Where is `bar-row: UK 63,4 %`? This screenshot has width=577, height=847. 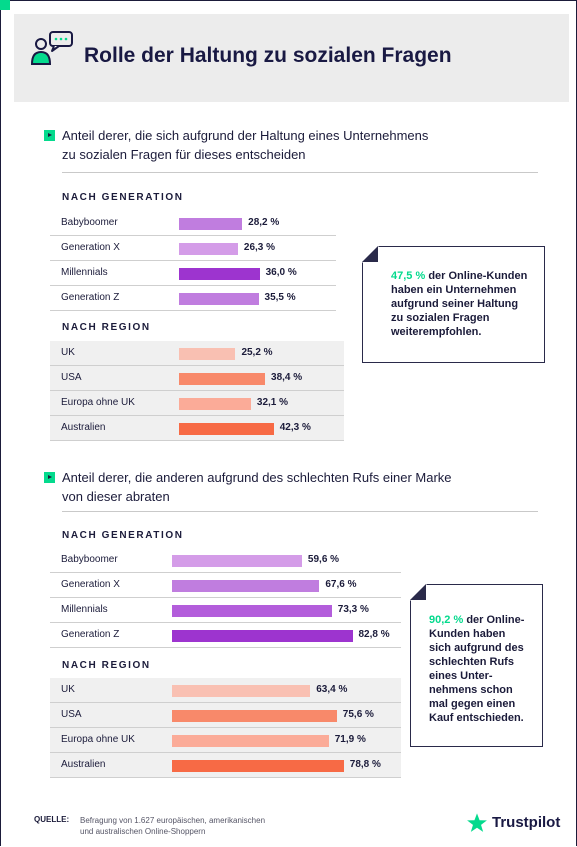 bar-row: UK 63,4 % is located at coordinates (225, 690).